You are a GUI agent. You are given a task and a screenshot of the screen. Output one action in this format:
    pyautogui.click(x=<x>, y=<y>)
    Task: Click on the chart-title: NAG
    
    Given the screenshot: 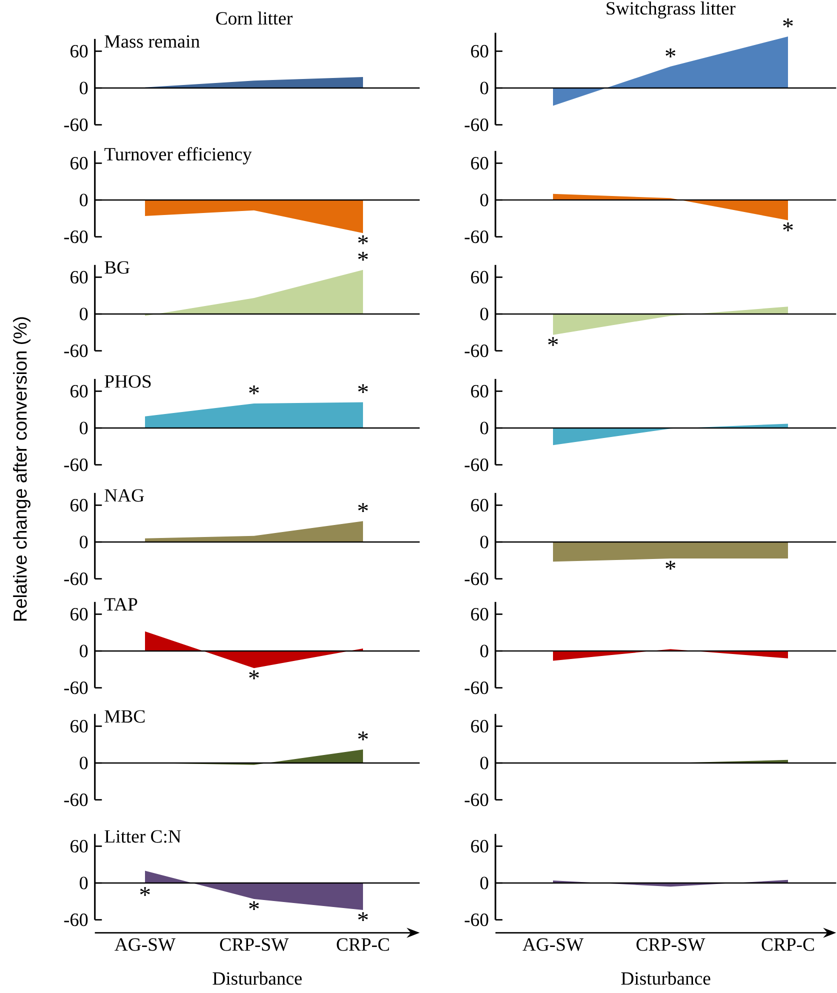 What is the action you would take?
    pyautogui.click(x=124, y=495)
    